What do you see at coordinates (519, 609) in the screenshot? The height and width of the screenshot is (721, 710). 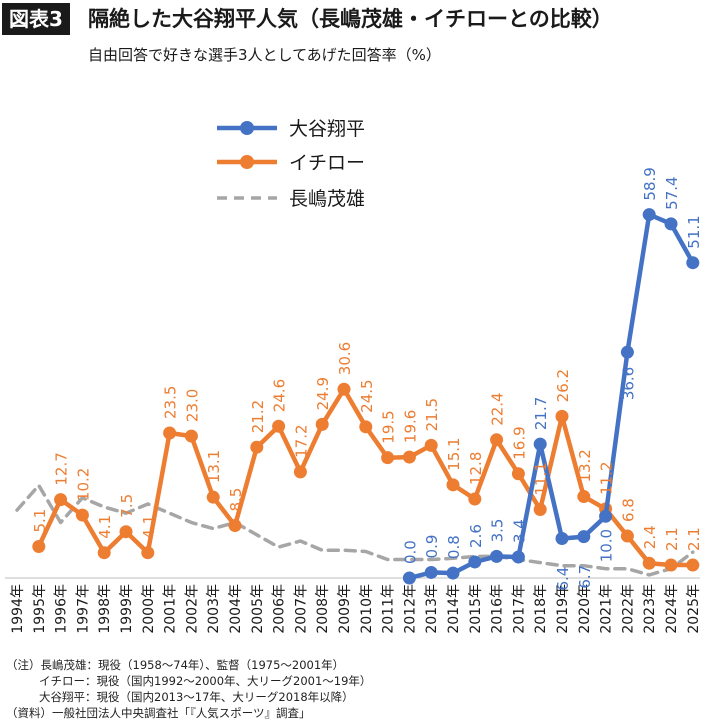 I see `x-tick-label: 2017年` at bounding box center [519, 609].